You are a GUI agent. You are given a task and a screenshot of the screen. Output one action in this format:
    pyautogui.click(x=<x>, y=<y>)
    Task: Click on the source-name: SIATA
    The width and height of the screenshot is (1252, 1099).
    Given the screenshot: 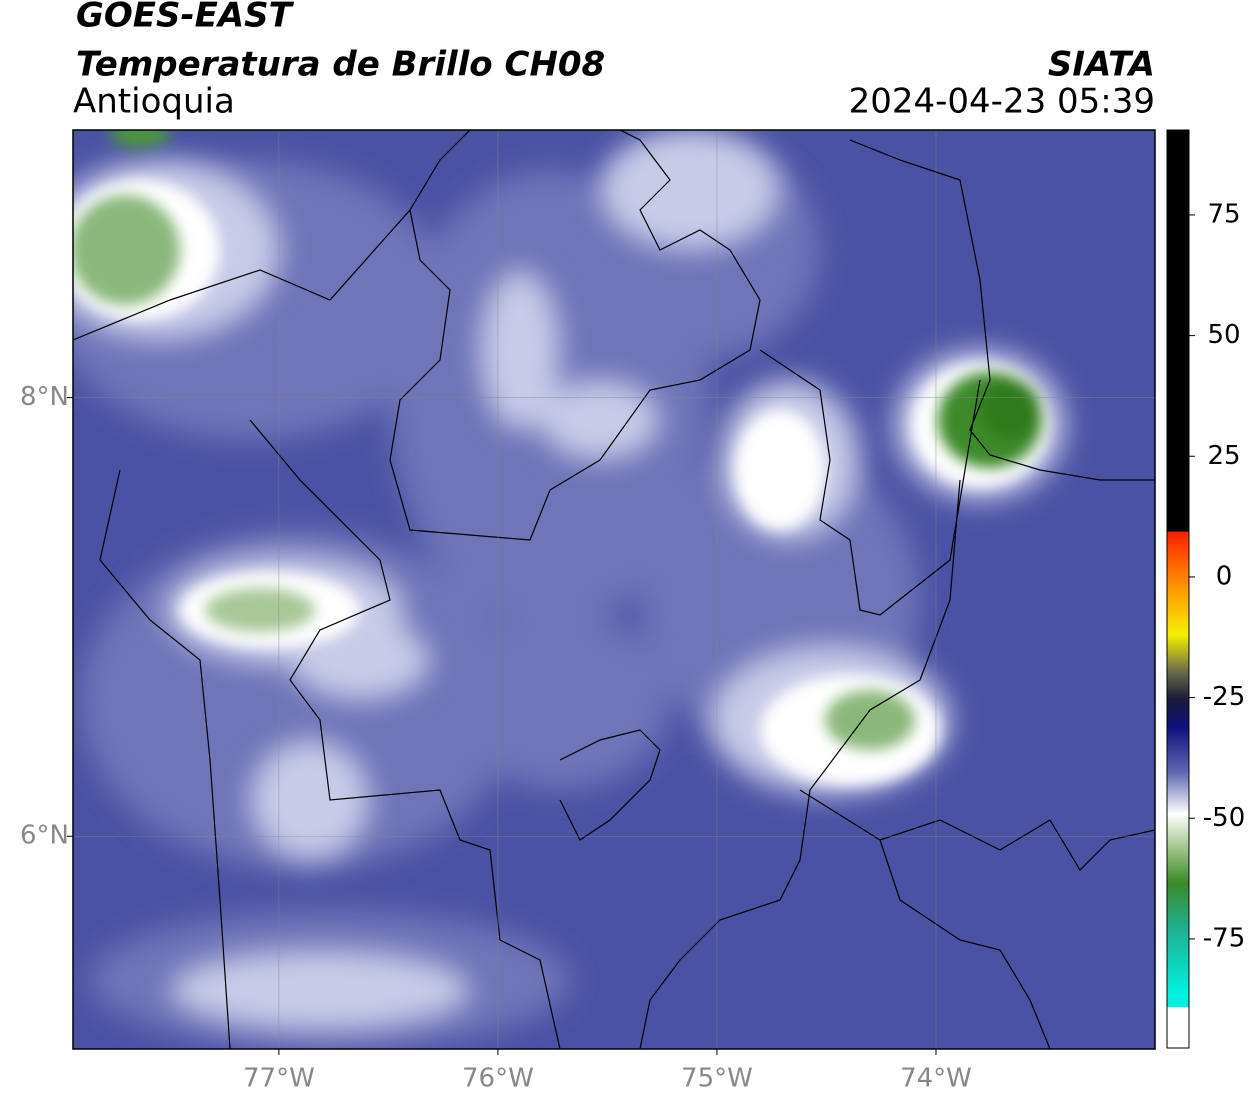 What is the action you would take?
    pyautogui.click(x=1101, y=65)
    